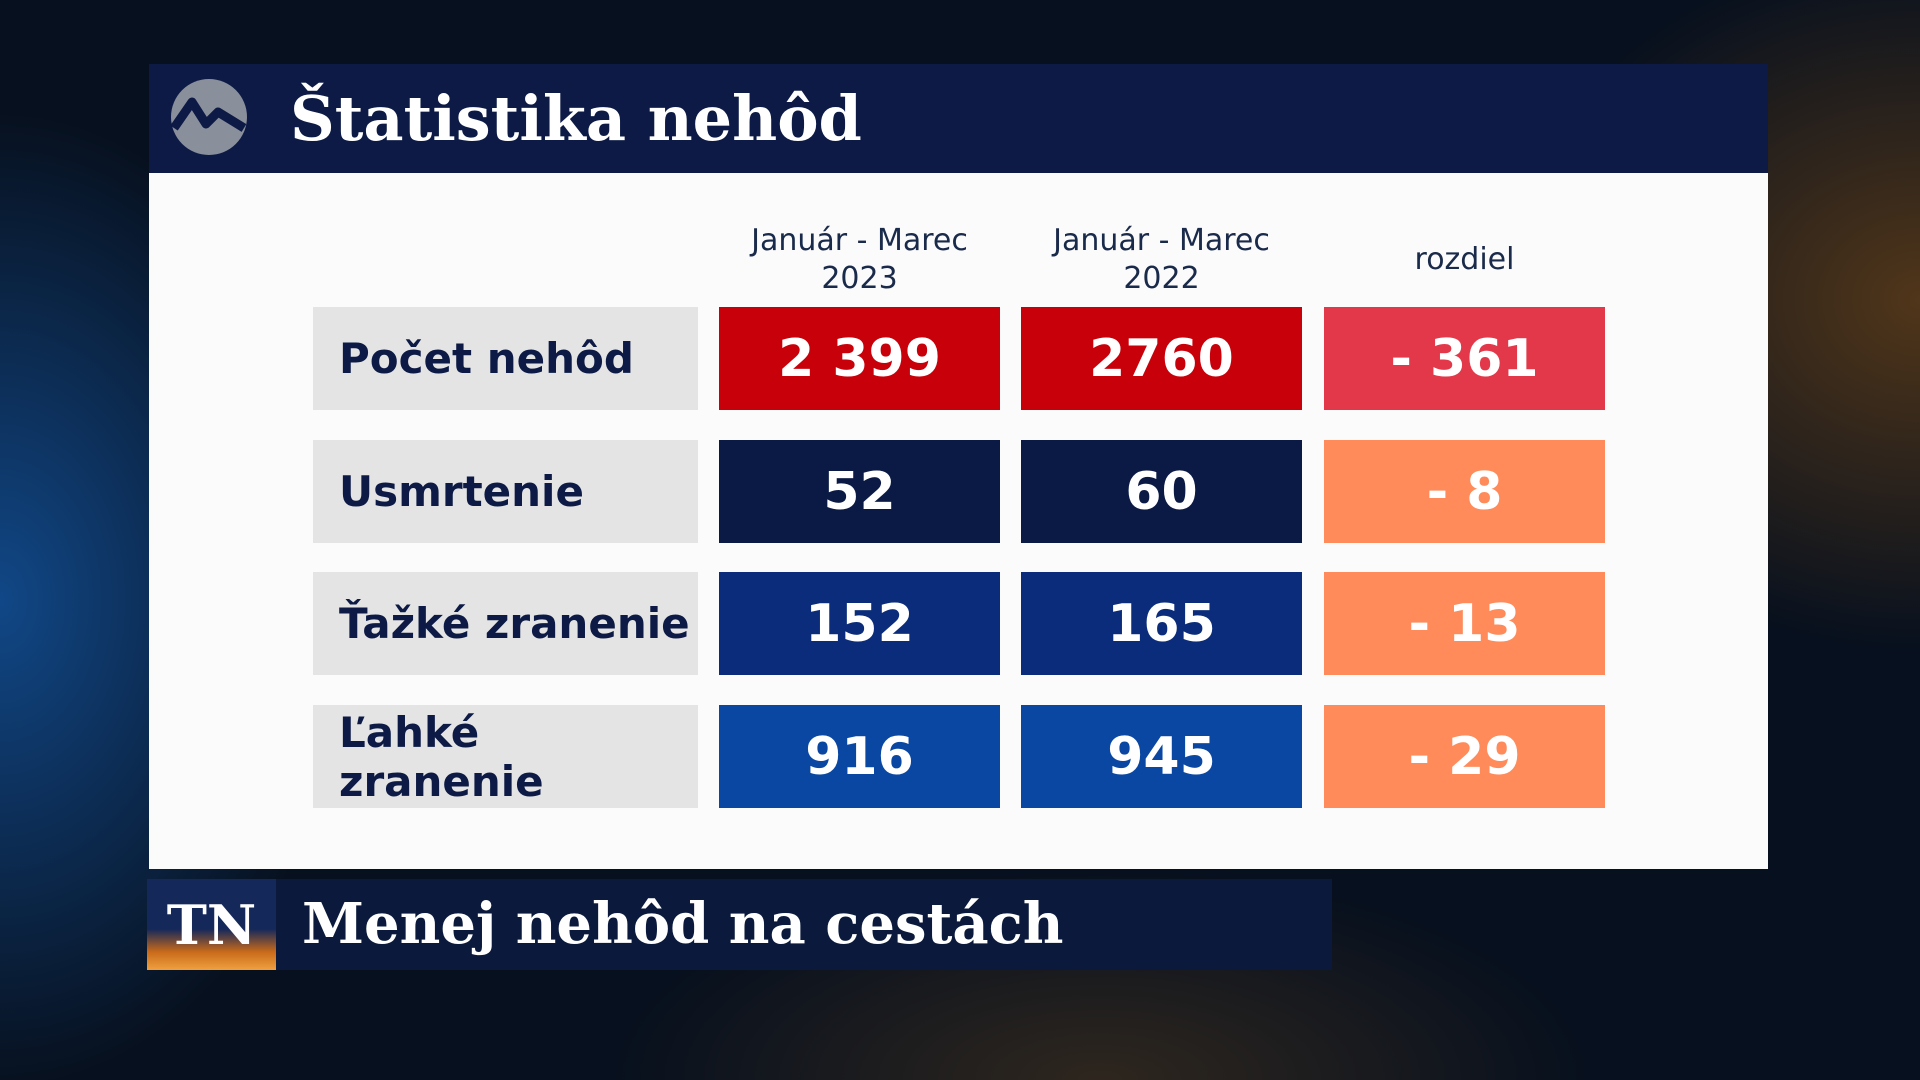 The width and height of the screenshot is (1920, 1080). I want to click on title: Štatistika nehôd, so click(576, 118).